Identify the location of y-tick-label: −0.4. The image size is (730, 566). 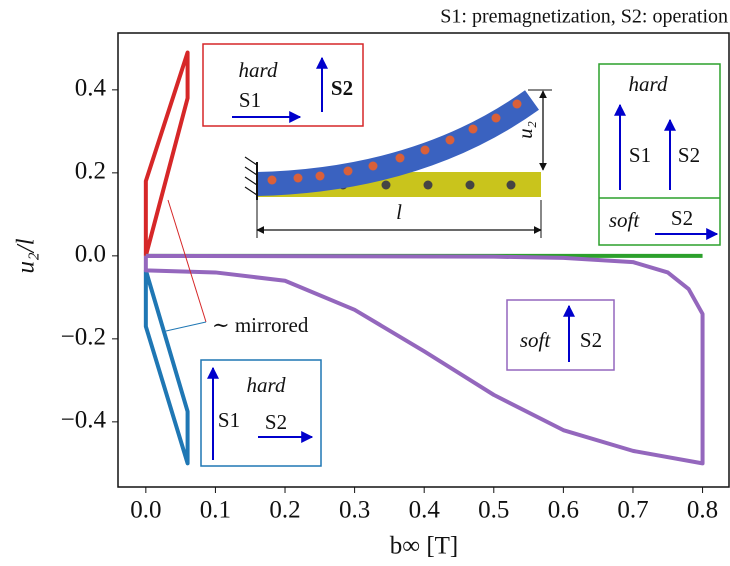
(84, 420).